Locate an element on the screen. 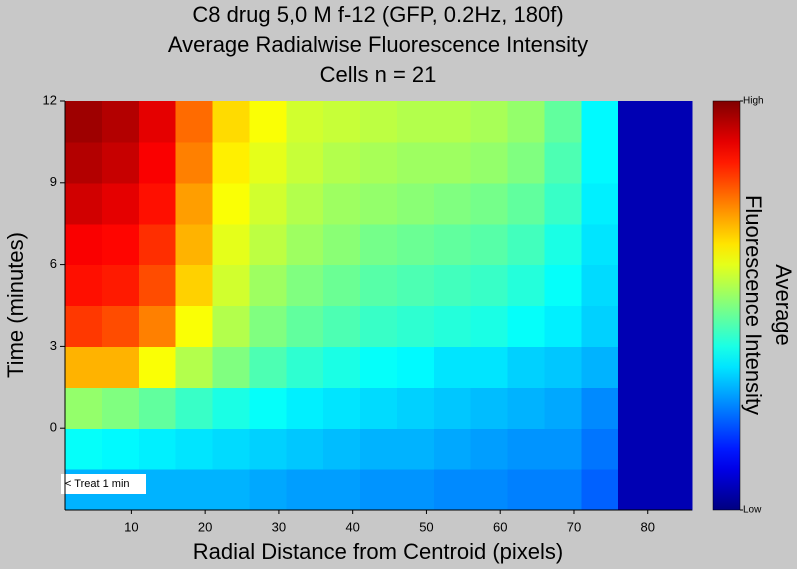  x-tick-label: 80 is located at coordinates (648, 526).